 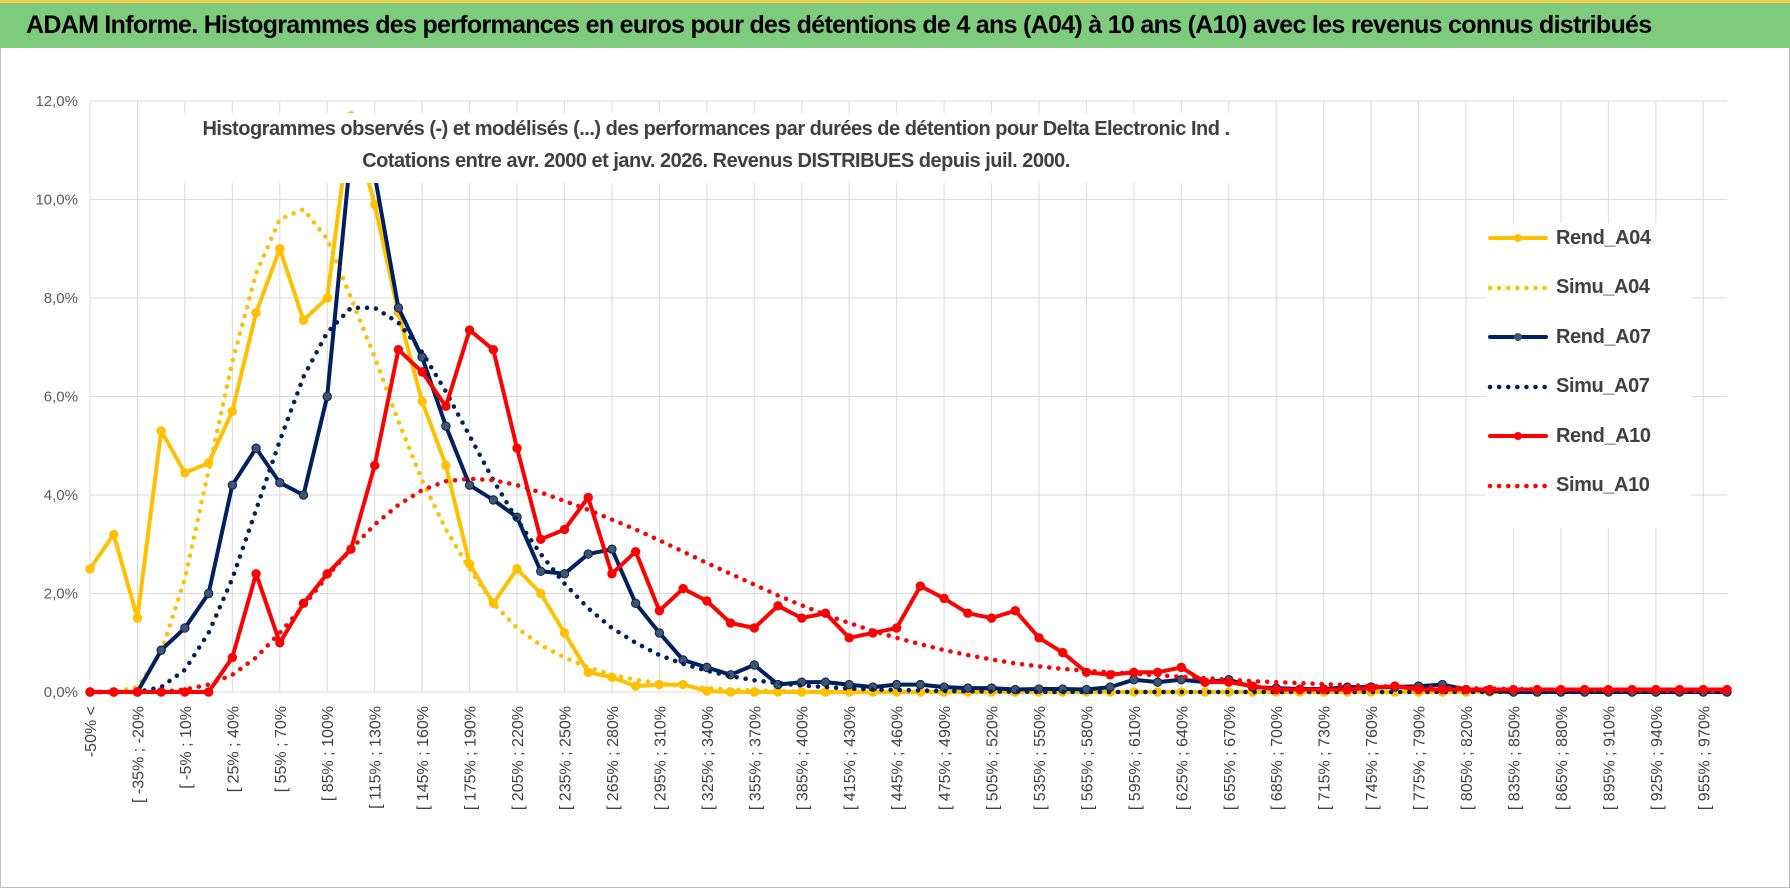 I want to click on legend-item-simu_a10: Simu_A10, so click(x=1568, y=486).